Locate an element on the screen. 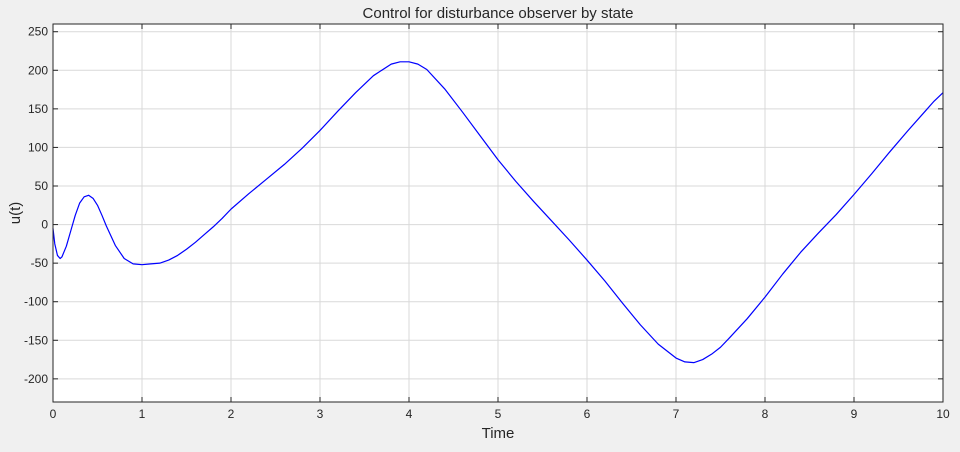 This screenshot has width=960, height=452. y-tick-label: 250 is located at coordinates (38, 32).